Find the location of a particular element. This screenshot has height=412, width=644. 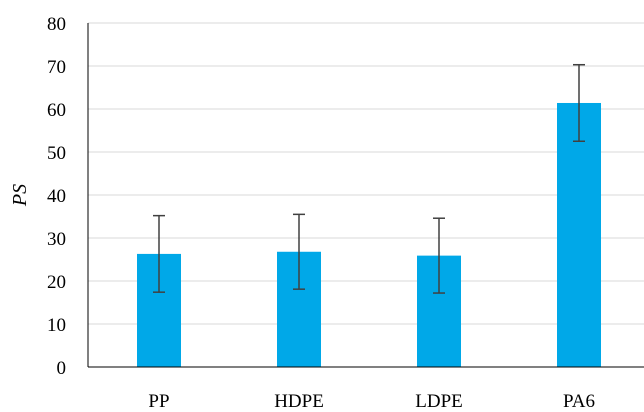

x-tick-label: PA6 is located at coordinates (579, 401).